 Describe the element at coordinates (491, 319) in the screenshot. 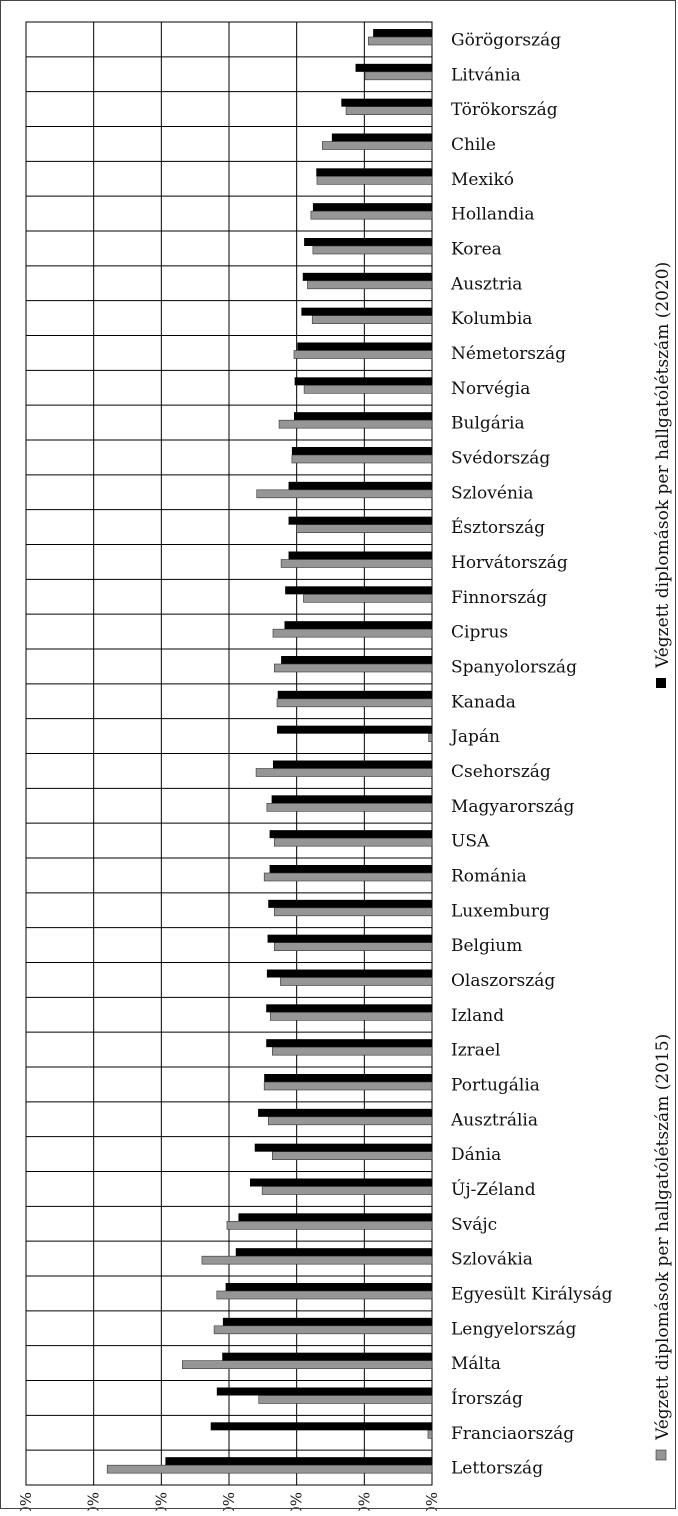

I see `category-label: Kolumbia` at that location.